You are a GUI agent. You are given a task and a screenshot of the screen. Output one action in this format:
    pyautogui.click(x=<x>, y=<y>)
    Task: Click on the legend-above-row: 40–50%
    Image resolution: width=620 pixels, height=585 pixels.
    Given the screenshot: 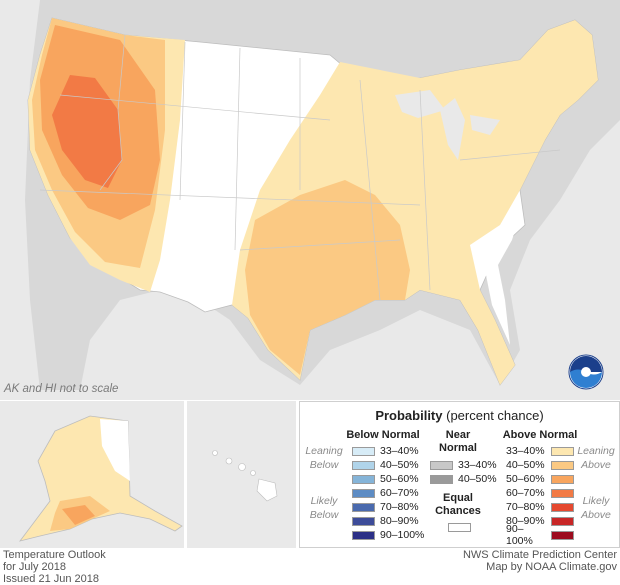 What is the action you would take?
    pyautogui.click(x=542, y=465)
    